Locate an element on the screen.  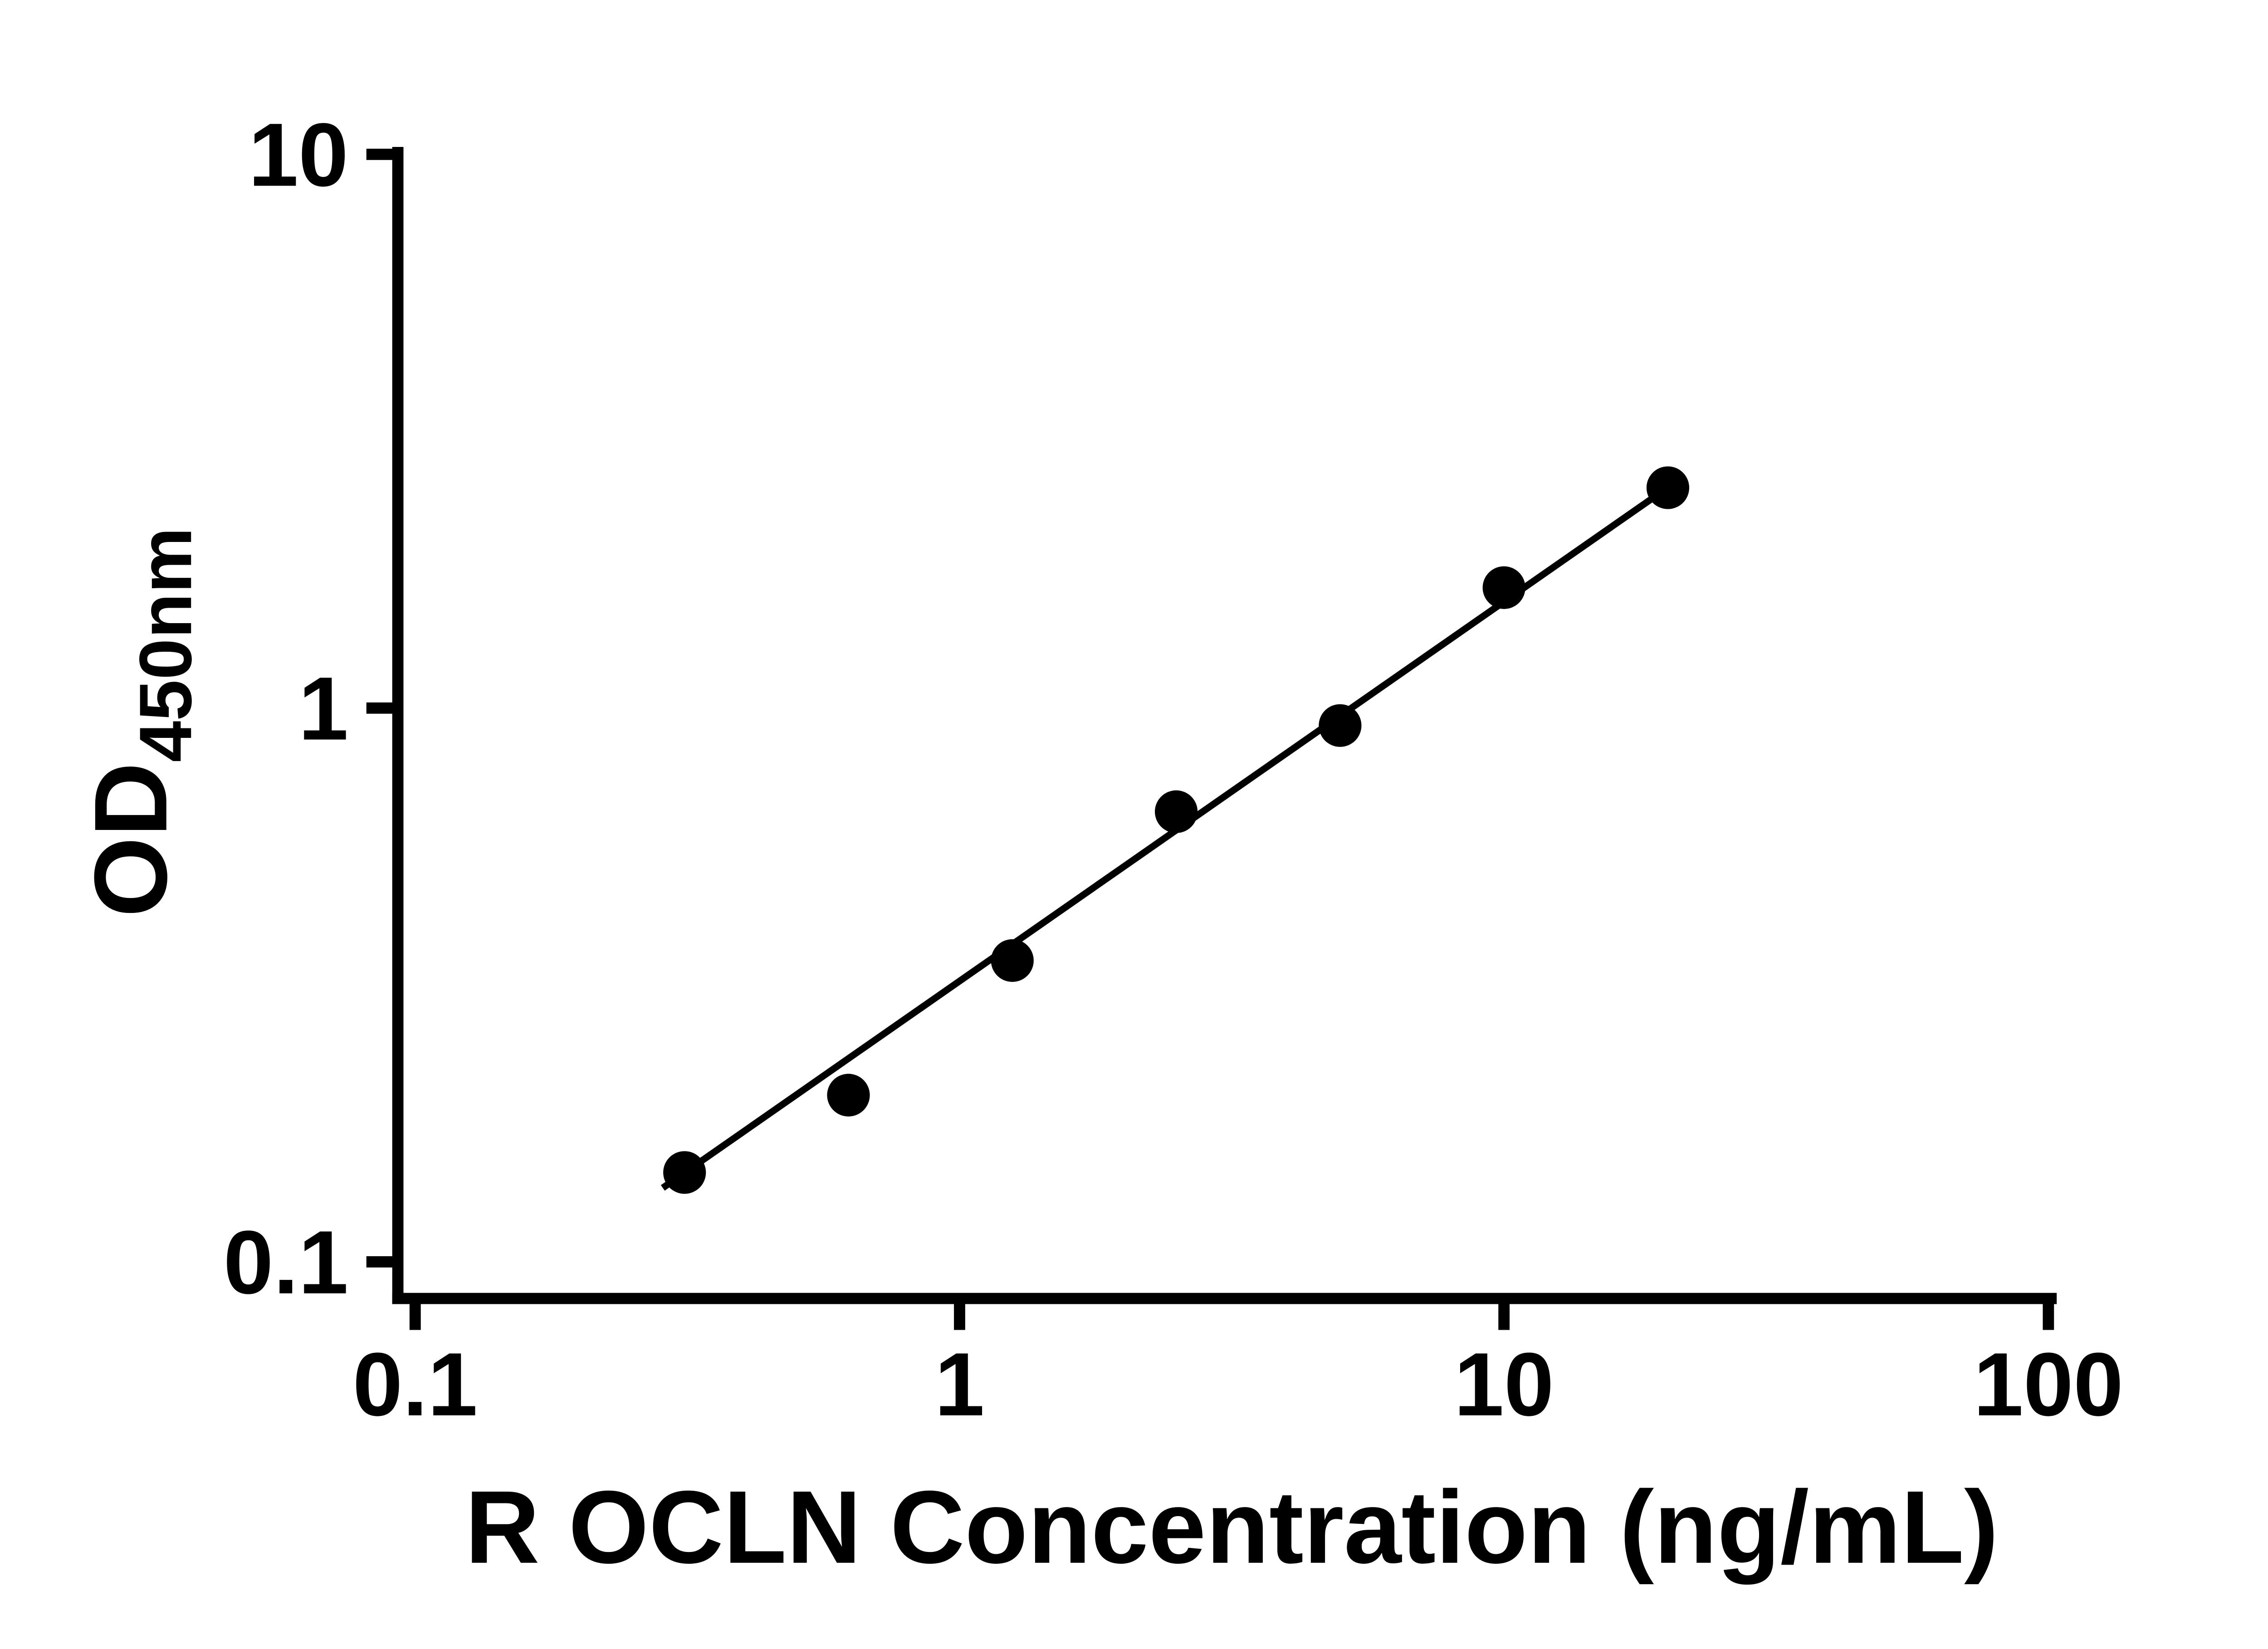
x-tick-label: 0.1 is located at coordinates (415, 1385).